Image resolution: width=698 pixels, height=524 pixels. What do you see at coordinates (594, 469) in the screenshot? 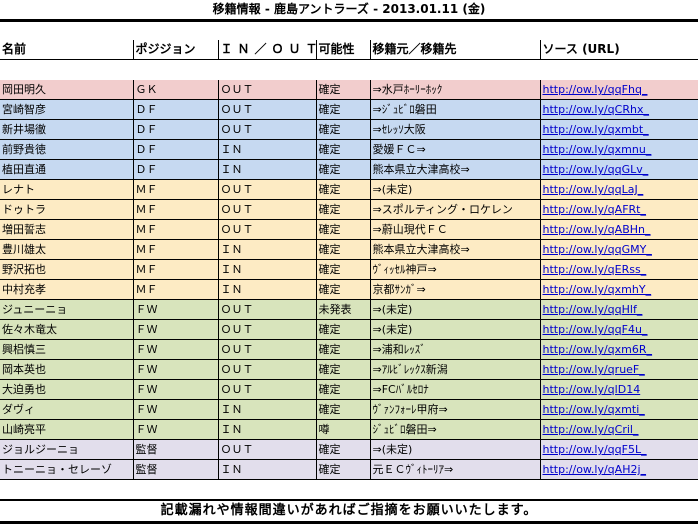
I see `source-link: http://ow.ly/qAH2j_` at bounding box center [594, 469].